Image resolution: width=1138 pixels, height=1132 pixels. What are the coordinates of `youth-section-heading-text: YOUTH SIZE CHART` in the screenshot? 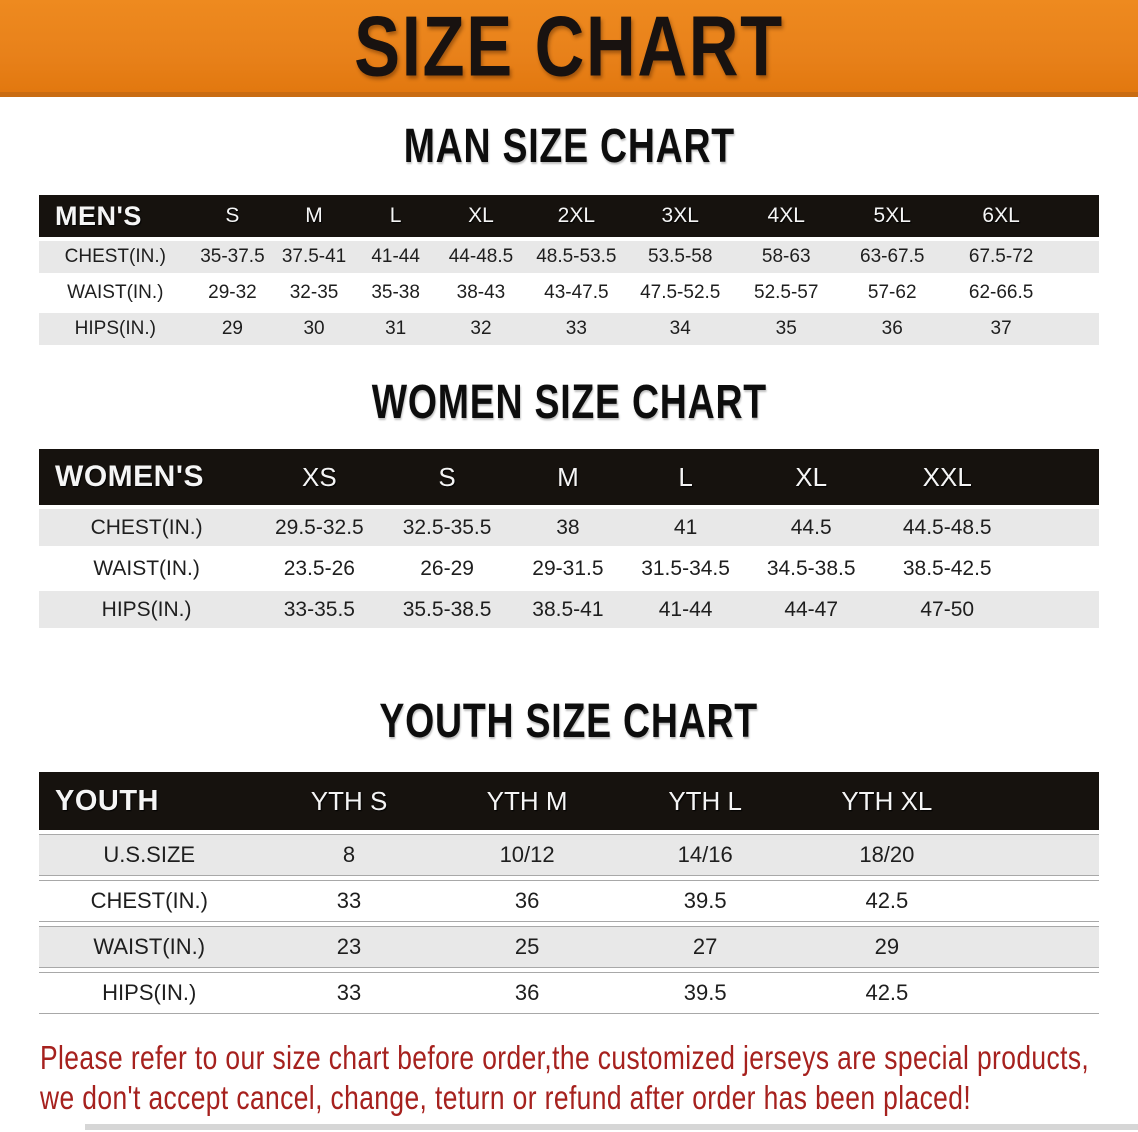 It's located at (569, 721).